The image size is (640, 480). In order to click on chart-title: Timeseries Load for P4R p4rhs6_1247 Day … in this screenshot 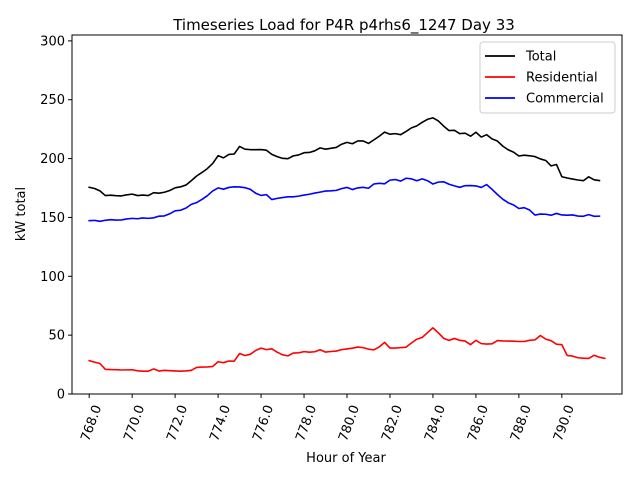, I will do `click(343, 25)`.